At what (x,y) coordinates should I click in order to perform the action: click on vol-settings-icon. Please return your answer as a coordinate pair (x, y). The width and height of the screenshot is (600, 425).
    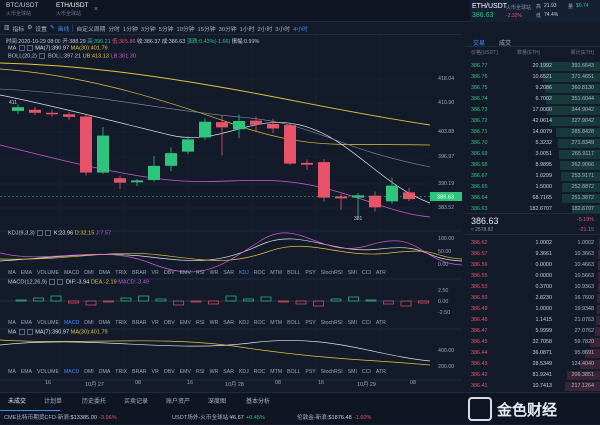
    Looking at the image, I should click on (21, 332).